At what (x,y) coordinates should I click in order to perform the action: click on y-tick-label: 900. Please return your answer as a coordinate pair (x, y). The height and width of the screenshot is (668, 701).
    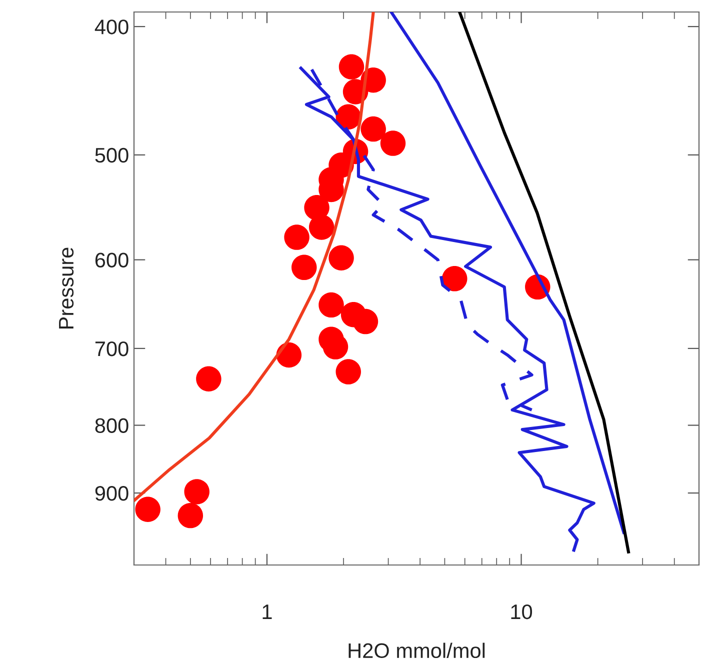
    Looking at the image, I should click on (111, 493).